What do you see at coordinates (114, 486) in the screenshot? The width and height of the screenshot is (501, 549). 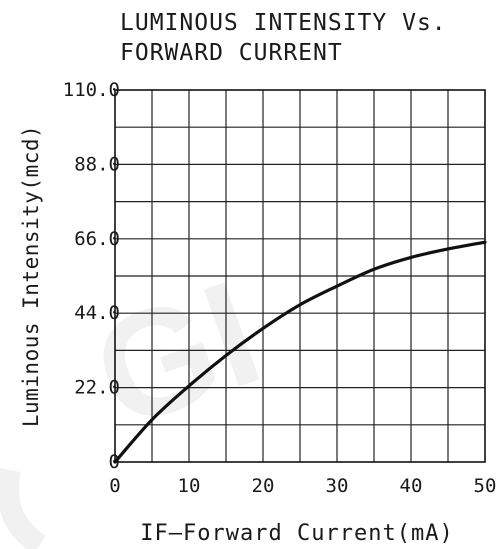 I see `x-tick-label: 0` at bounding box center [114, 486].